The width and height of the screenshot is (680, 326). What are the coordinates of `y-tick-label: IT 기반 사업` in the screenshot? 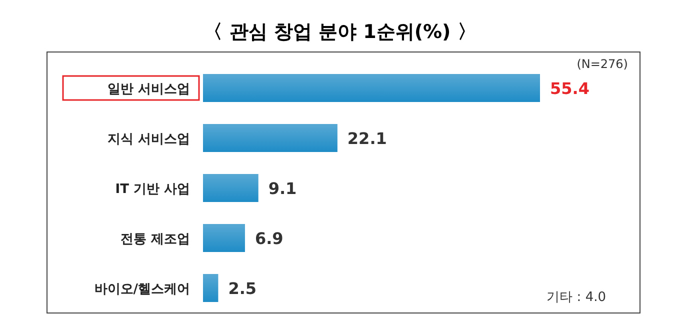 It's located at (152, 189).